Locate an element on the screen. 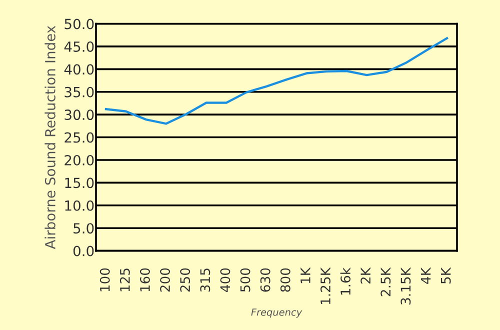 This screenshot has height=330, width=500. y-tick-label: 50.0 is located at coordinates (79, 24).